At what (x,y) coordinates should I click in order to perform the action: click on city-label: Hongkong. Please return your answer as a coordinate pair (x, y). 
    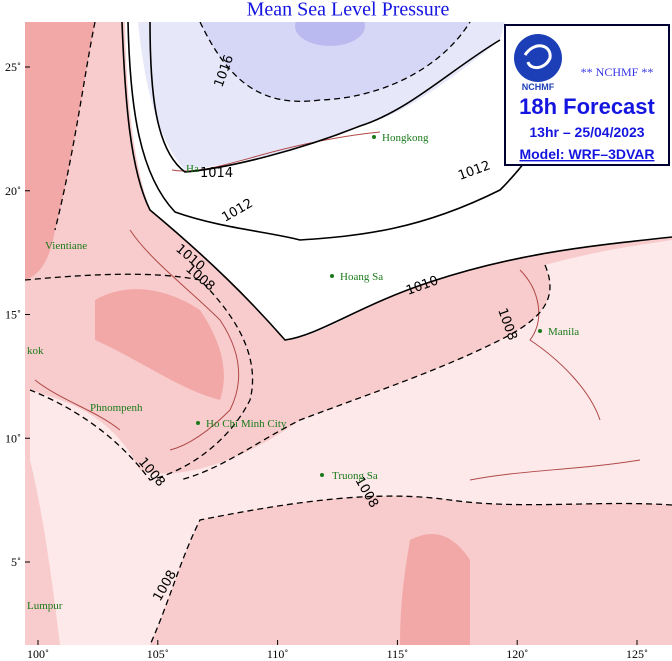
    Looking at the image, I should click on (405, 138).